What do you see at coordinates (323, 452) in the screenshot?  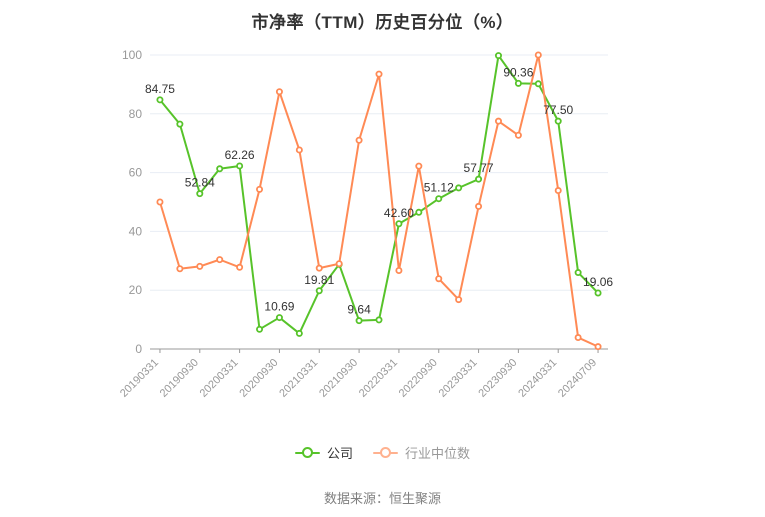 I see `legend-item-company: 公司` at bounding box center [323, 452].